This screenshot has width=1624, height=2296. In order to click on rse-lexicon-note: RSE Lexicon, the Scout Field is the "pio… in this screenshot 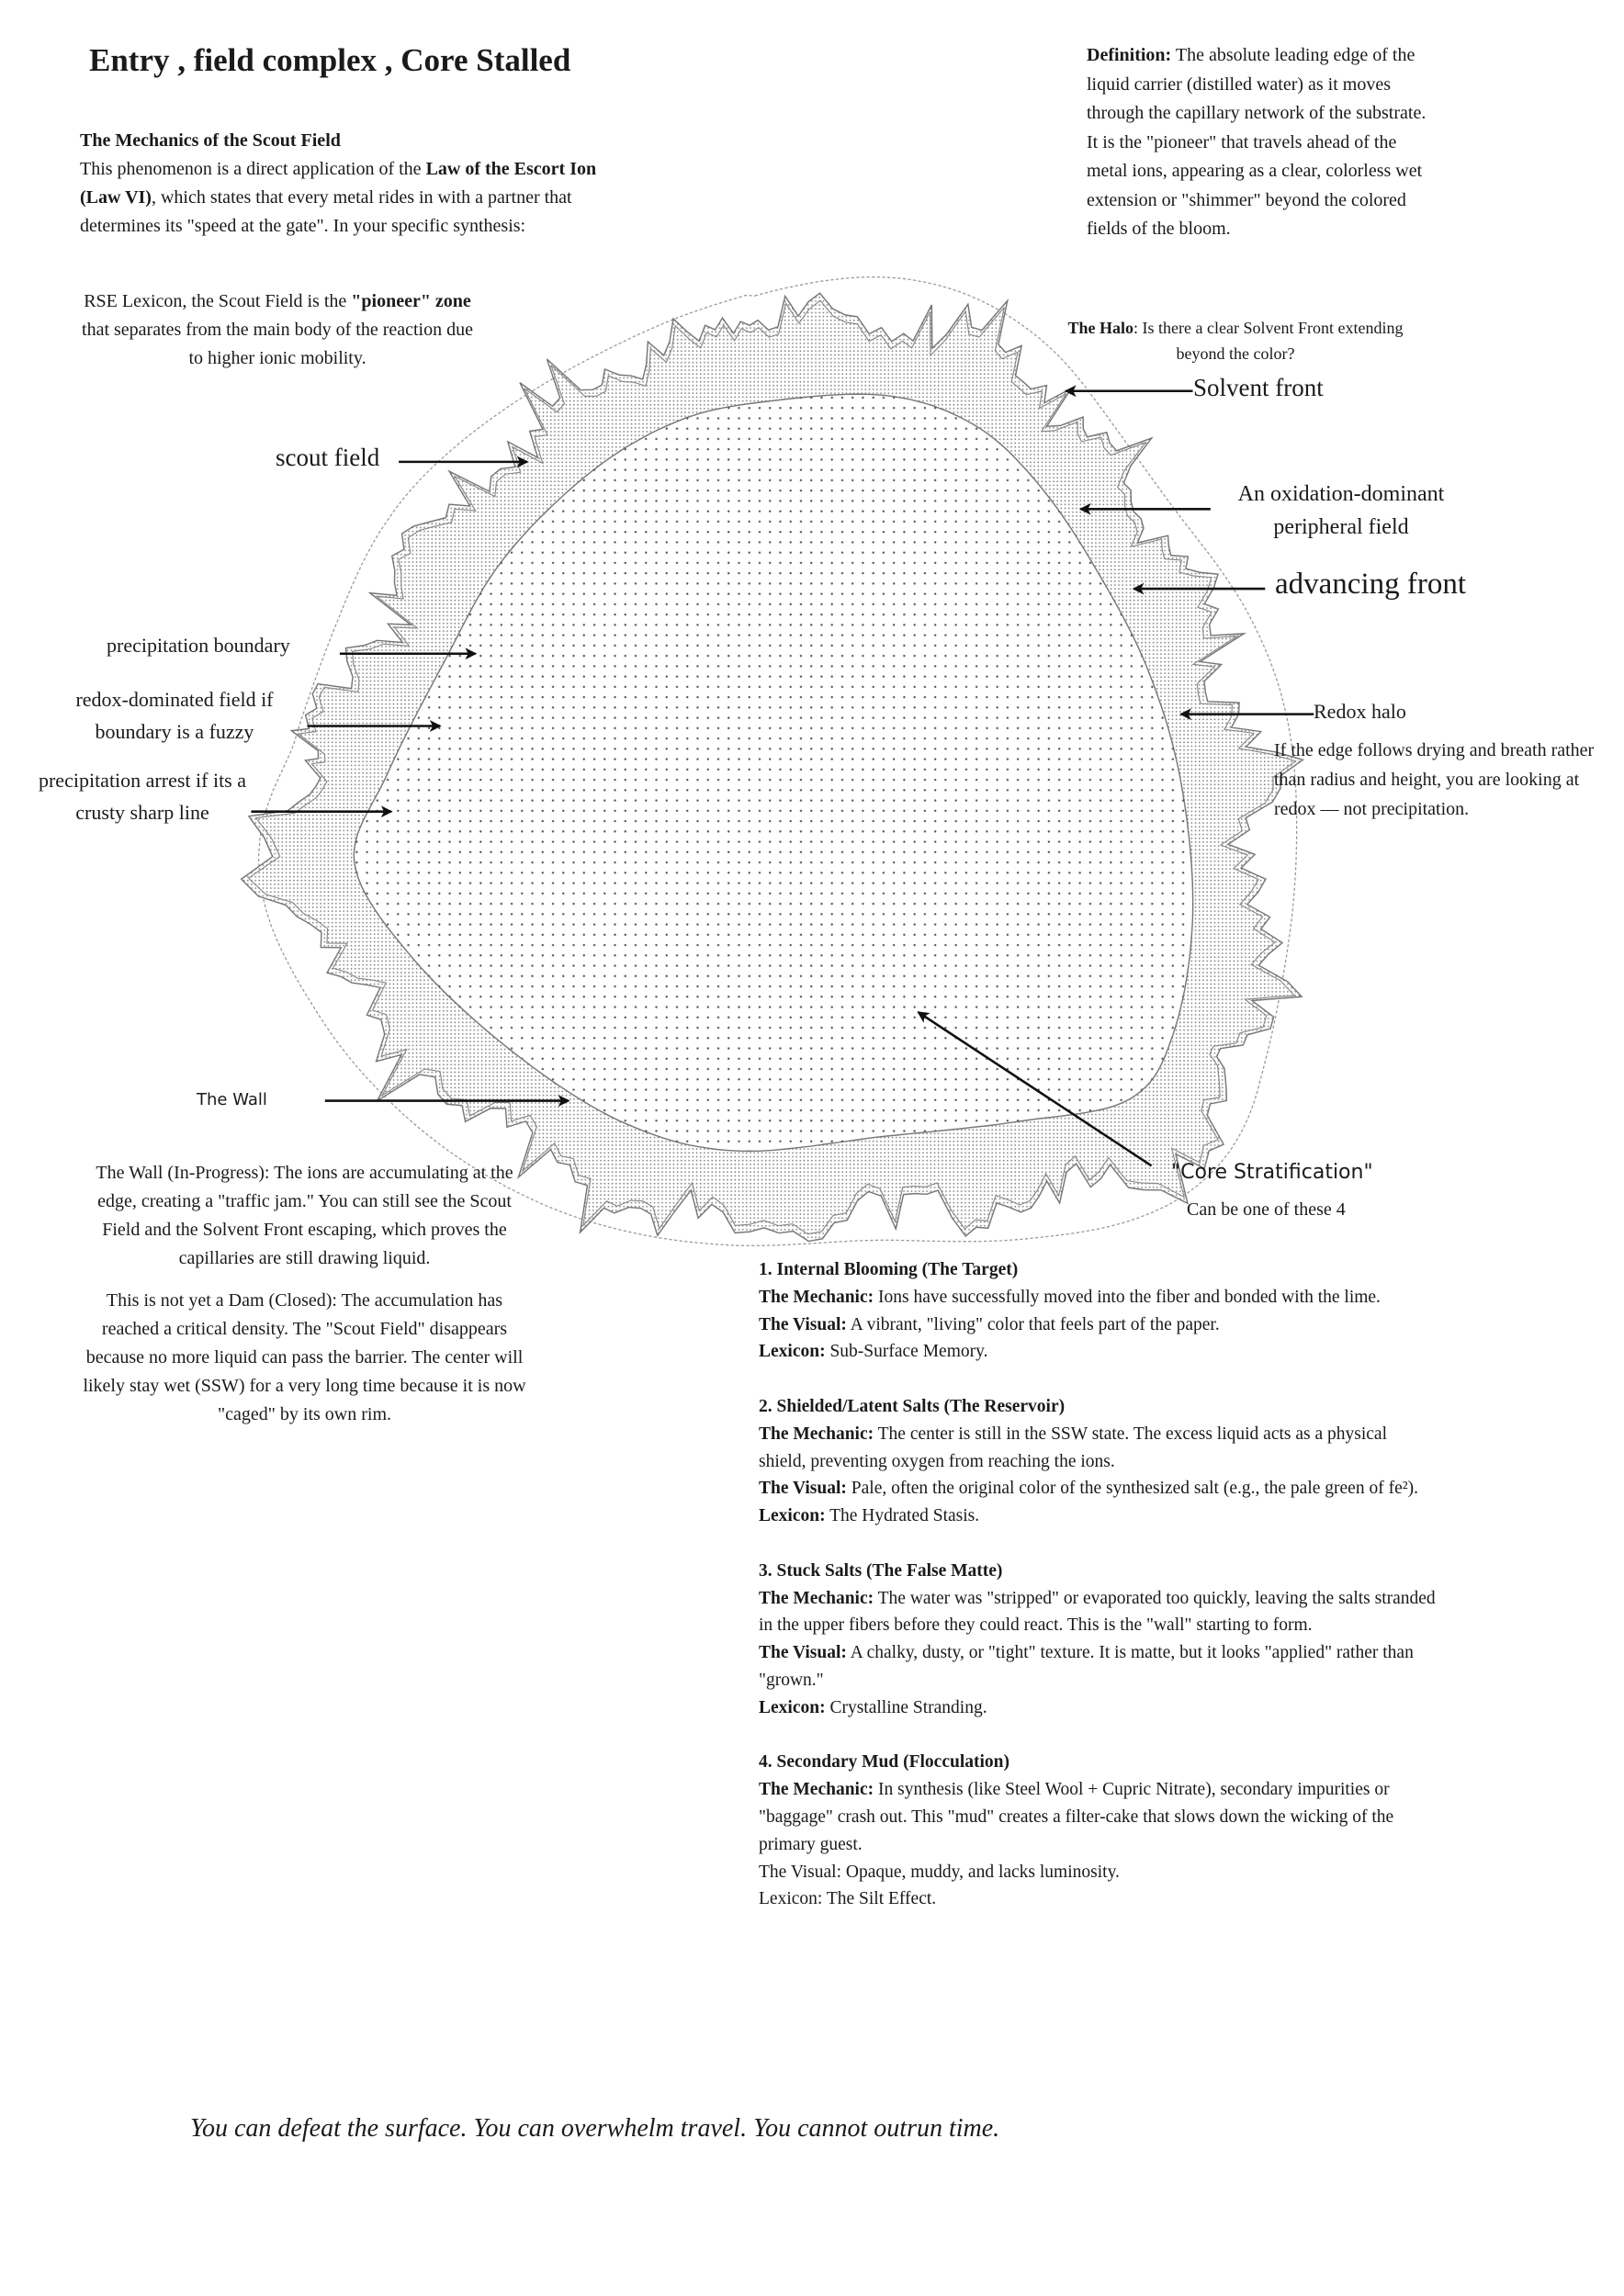, I will do `click(277, 330)`.